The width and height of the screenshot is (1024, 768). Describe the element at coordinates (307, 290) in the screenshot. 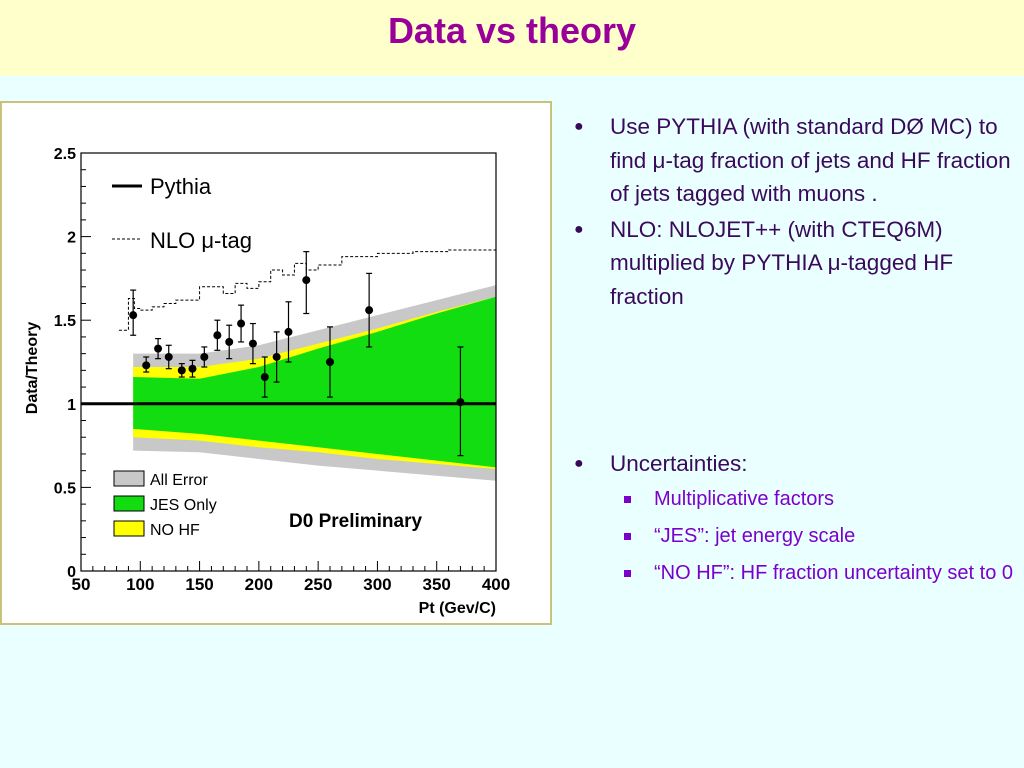

I see `nlo-mutag-line` at that location.